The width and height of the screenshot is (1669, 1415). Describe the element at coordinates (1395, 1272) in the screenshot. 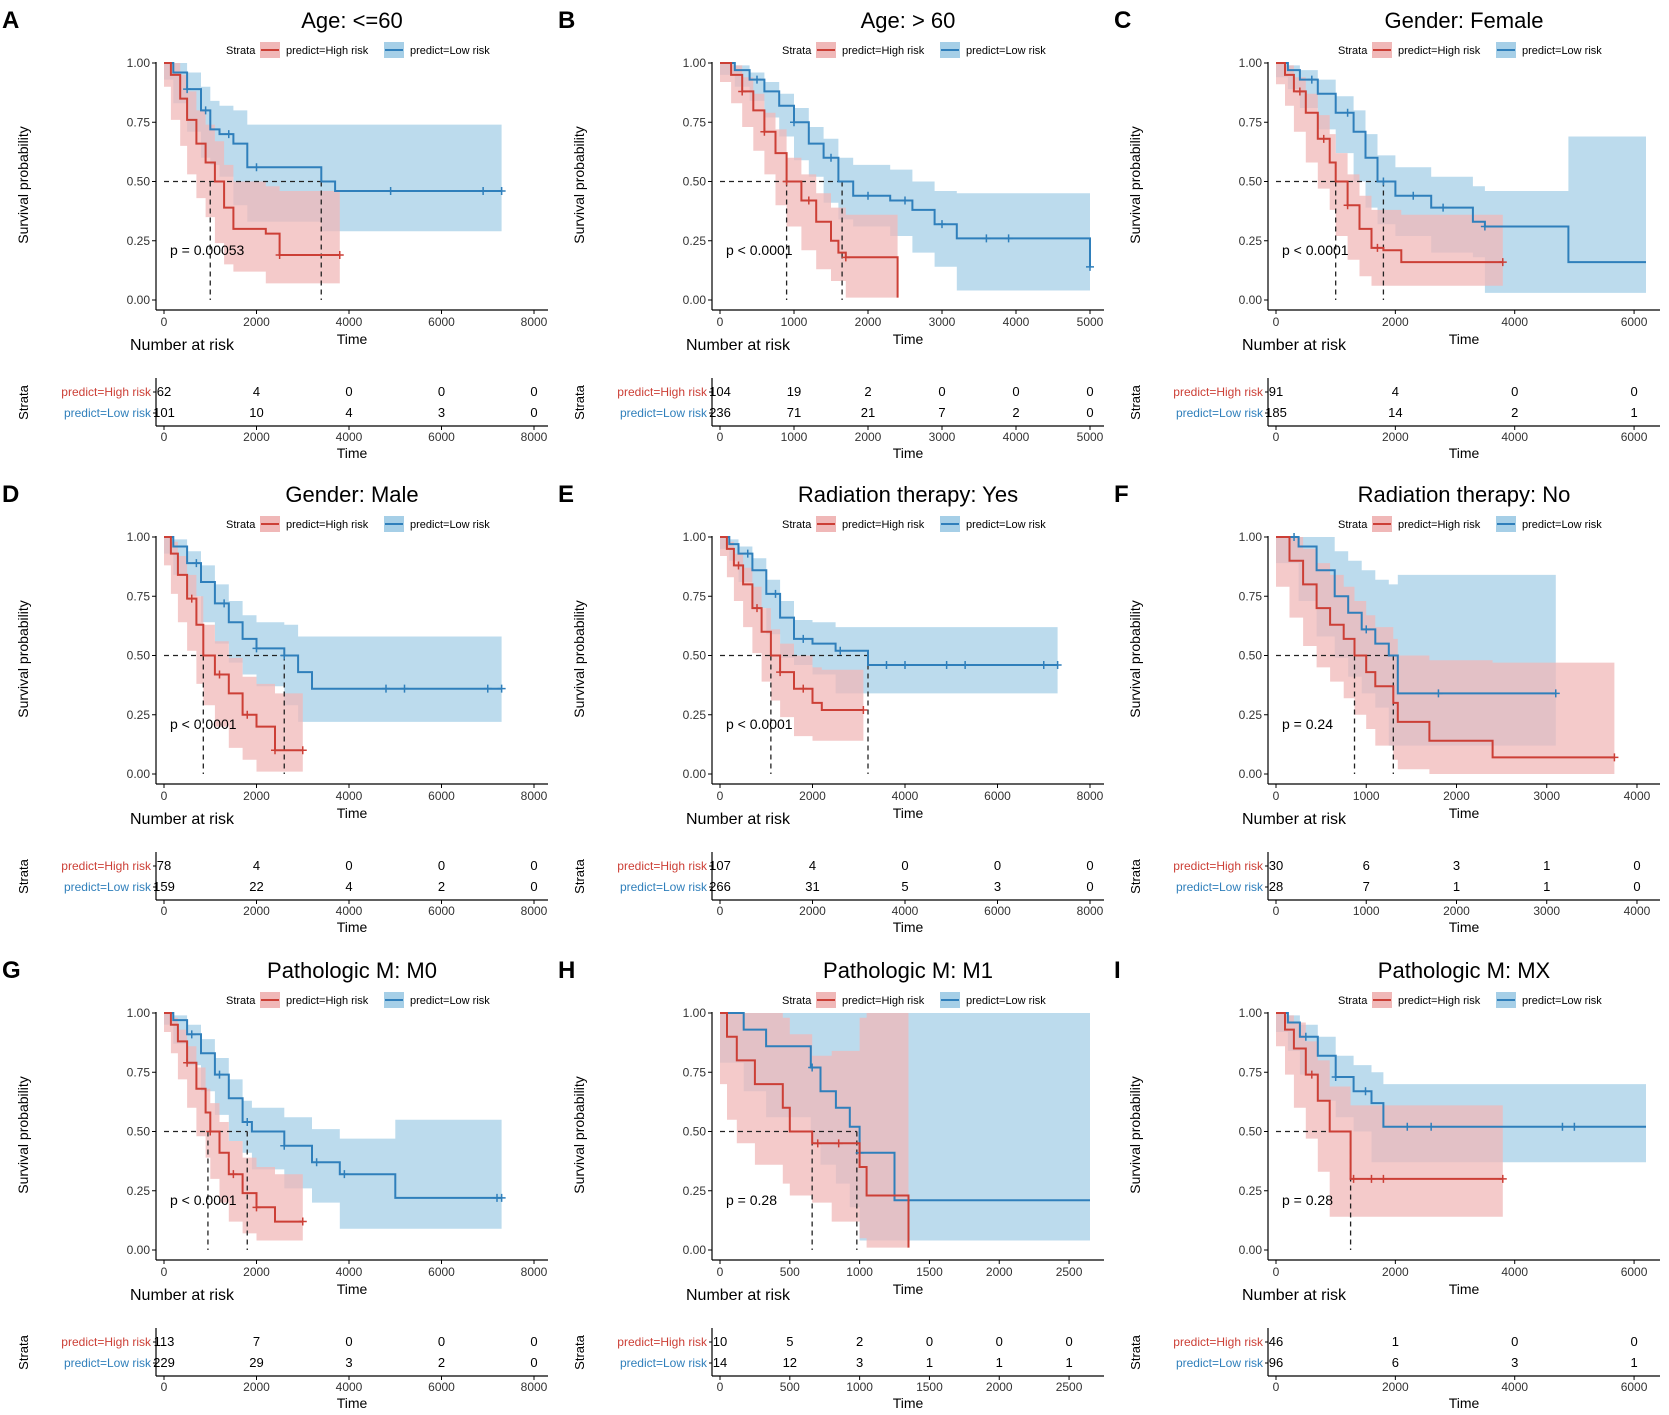

I see `x-tick-label: 2000` at that location.